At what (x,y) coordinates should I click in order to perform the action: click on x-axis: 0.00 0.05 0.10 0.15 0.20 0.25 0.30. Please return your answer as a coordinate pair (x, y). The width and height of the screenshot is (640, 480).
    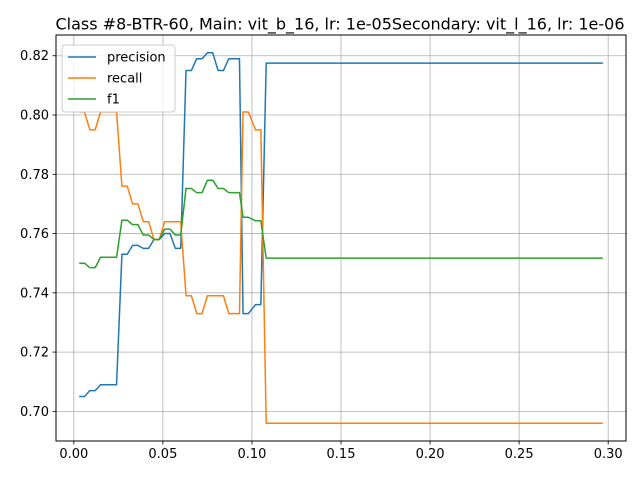
    Looking at the image, I should click on (341, 451).